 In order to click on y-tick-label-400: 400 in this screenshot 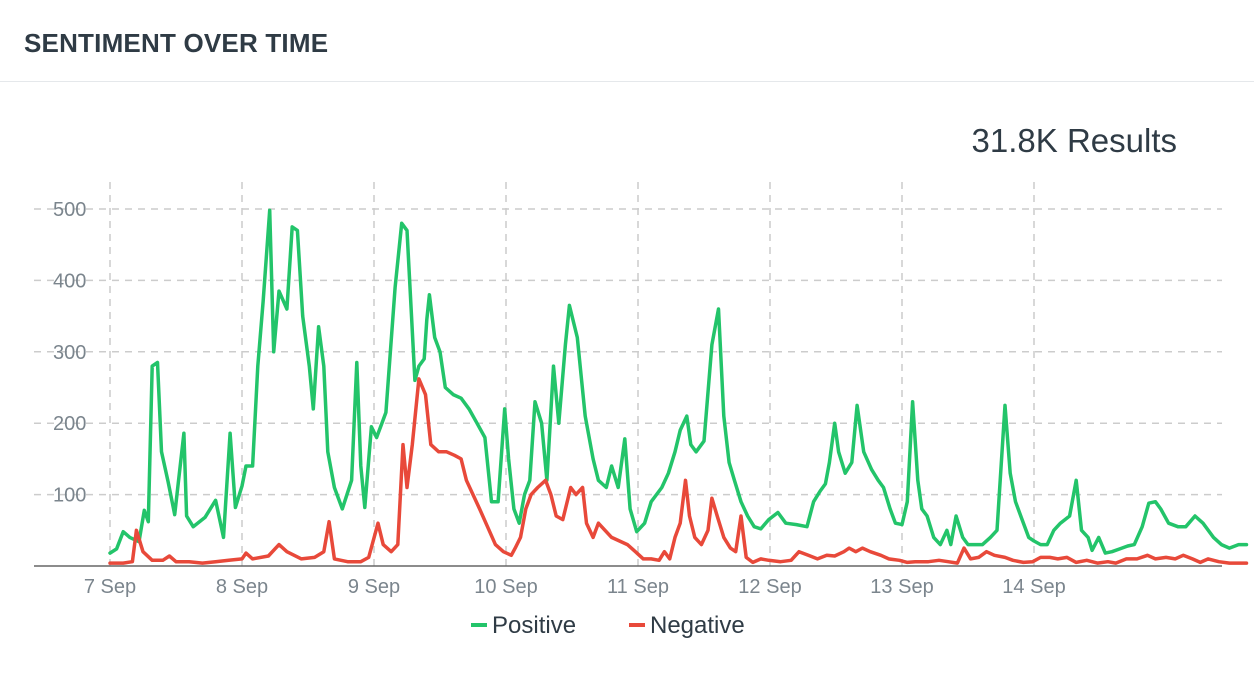, I will do `click(69, 281)`.